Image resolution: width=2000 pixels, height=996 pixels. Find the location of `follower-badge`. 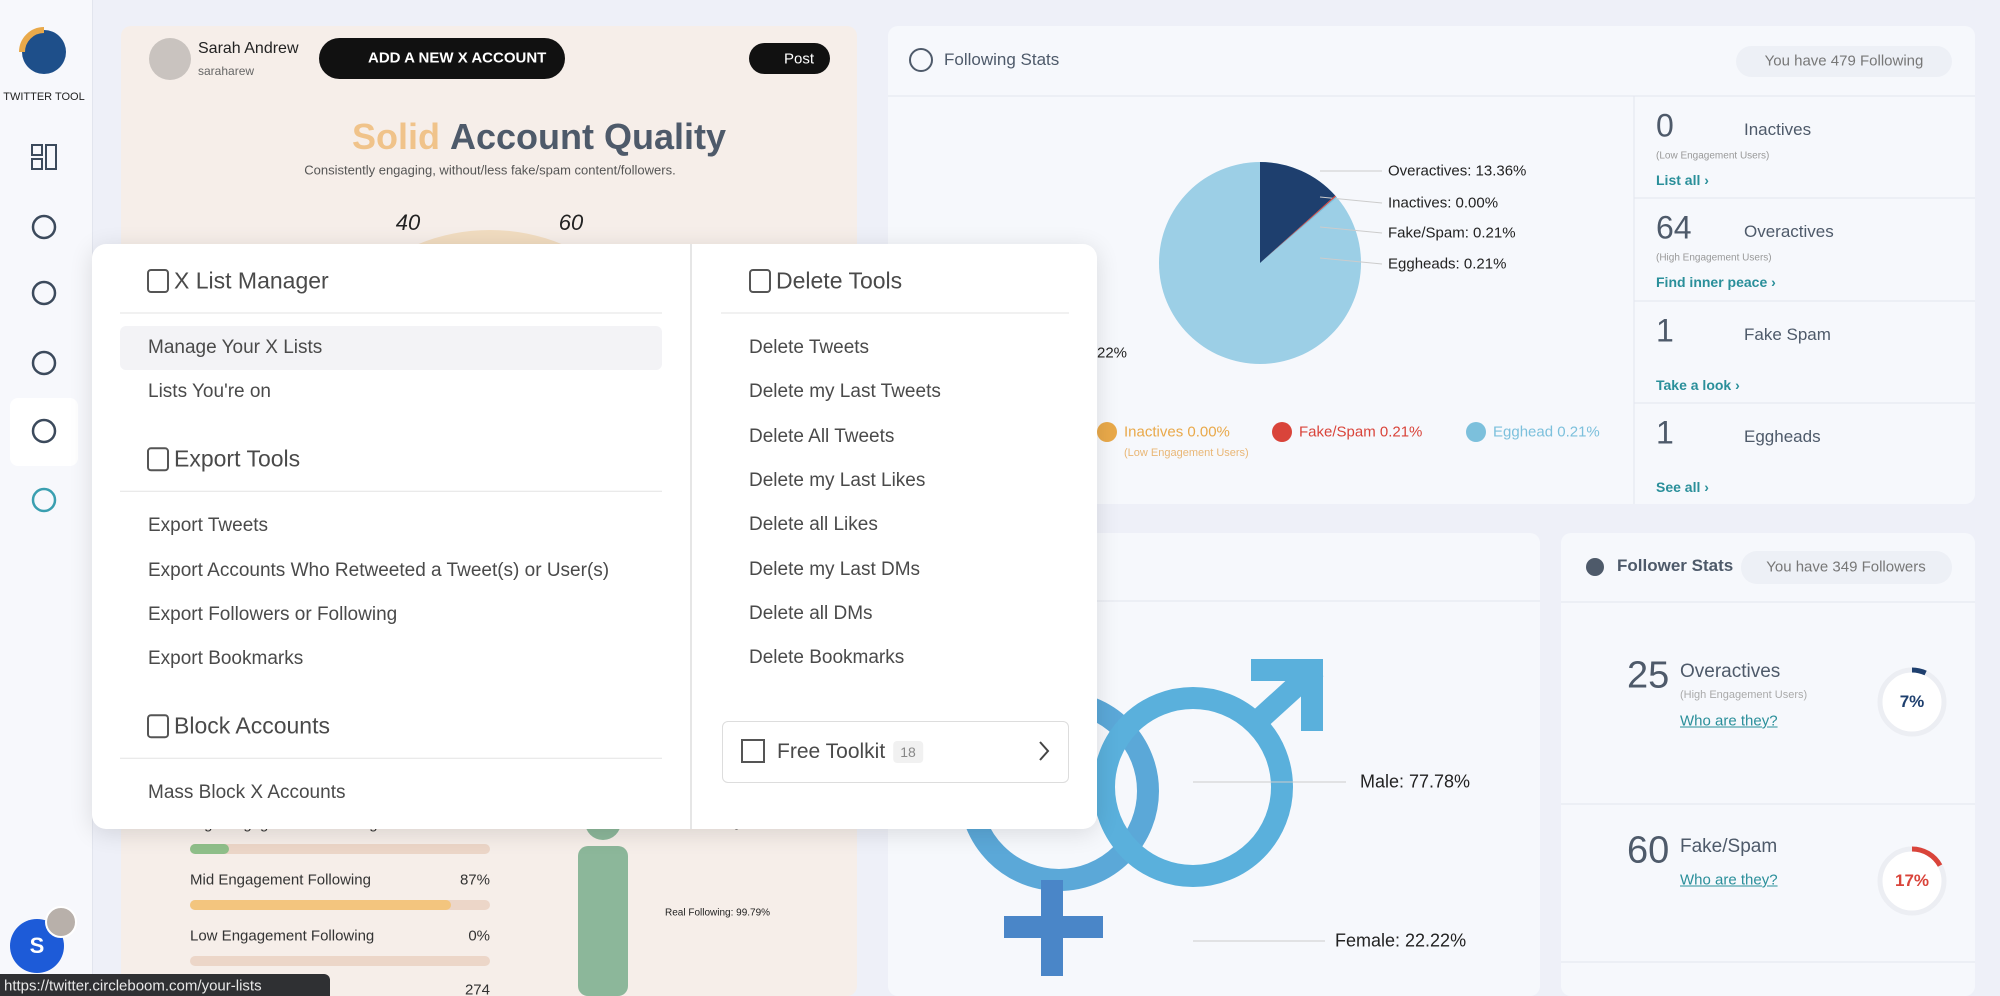

follower-badge is located at coordinates (1846, 567).